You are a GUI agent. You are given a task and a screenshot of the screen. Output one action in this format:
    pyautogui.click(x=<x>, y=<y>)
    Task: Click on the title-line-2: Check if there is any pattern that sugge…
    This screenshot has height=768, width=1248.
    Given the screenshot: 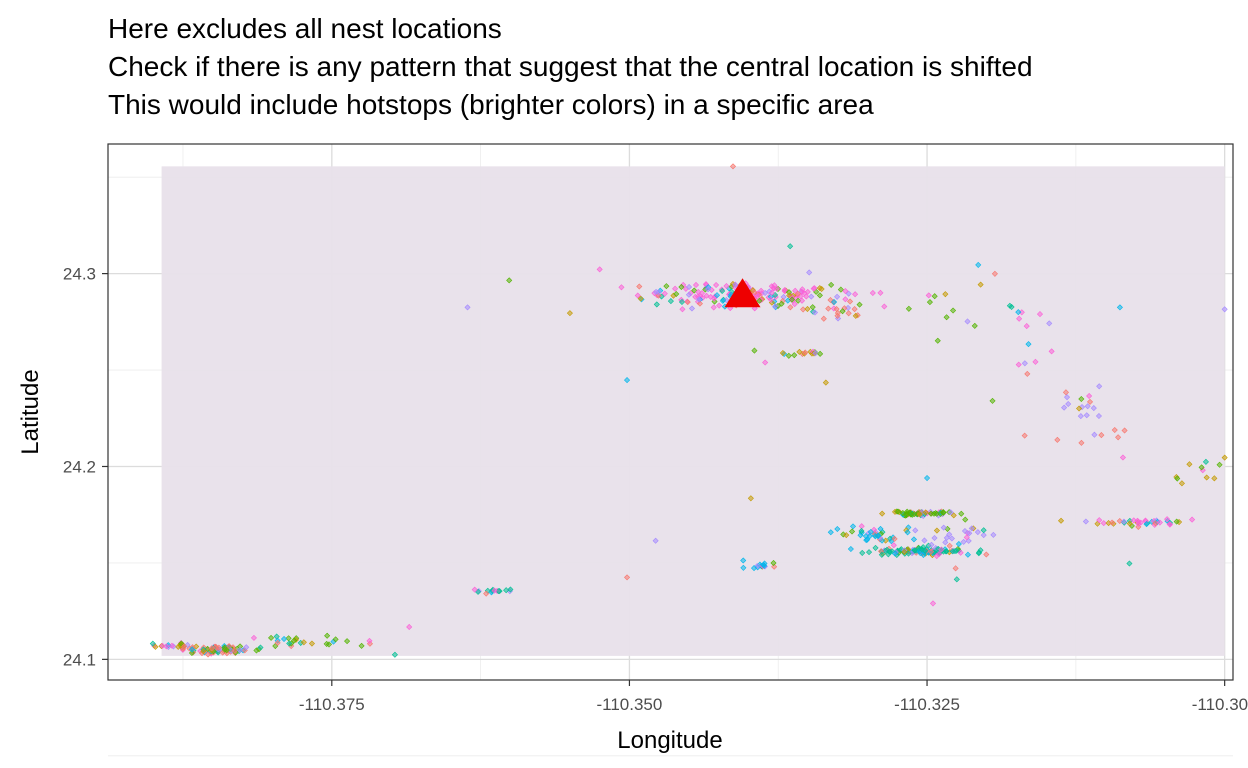 What is the action you would take?
    pyautogui.click(x=570, y=66)
    